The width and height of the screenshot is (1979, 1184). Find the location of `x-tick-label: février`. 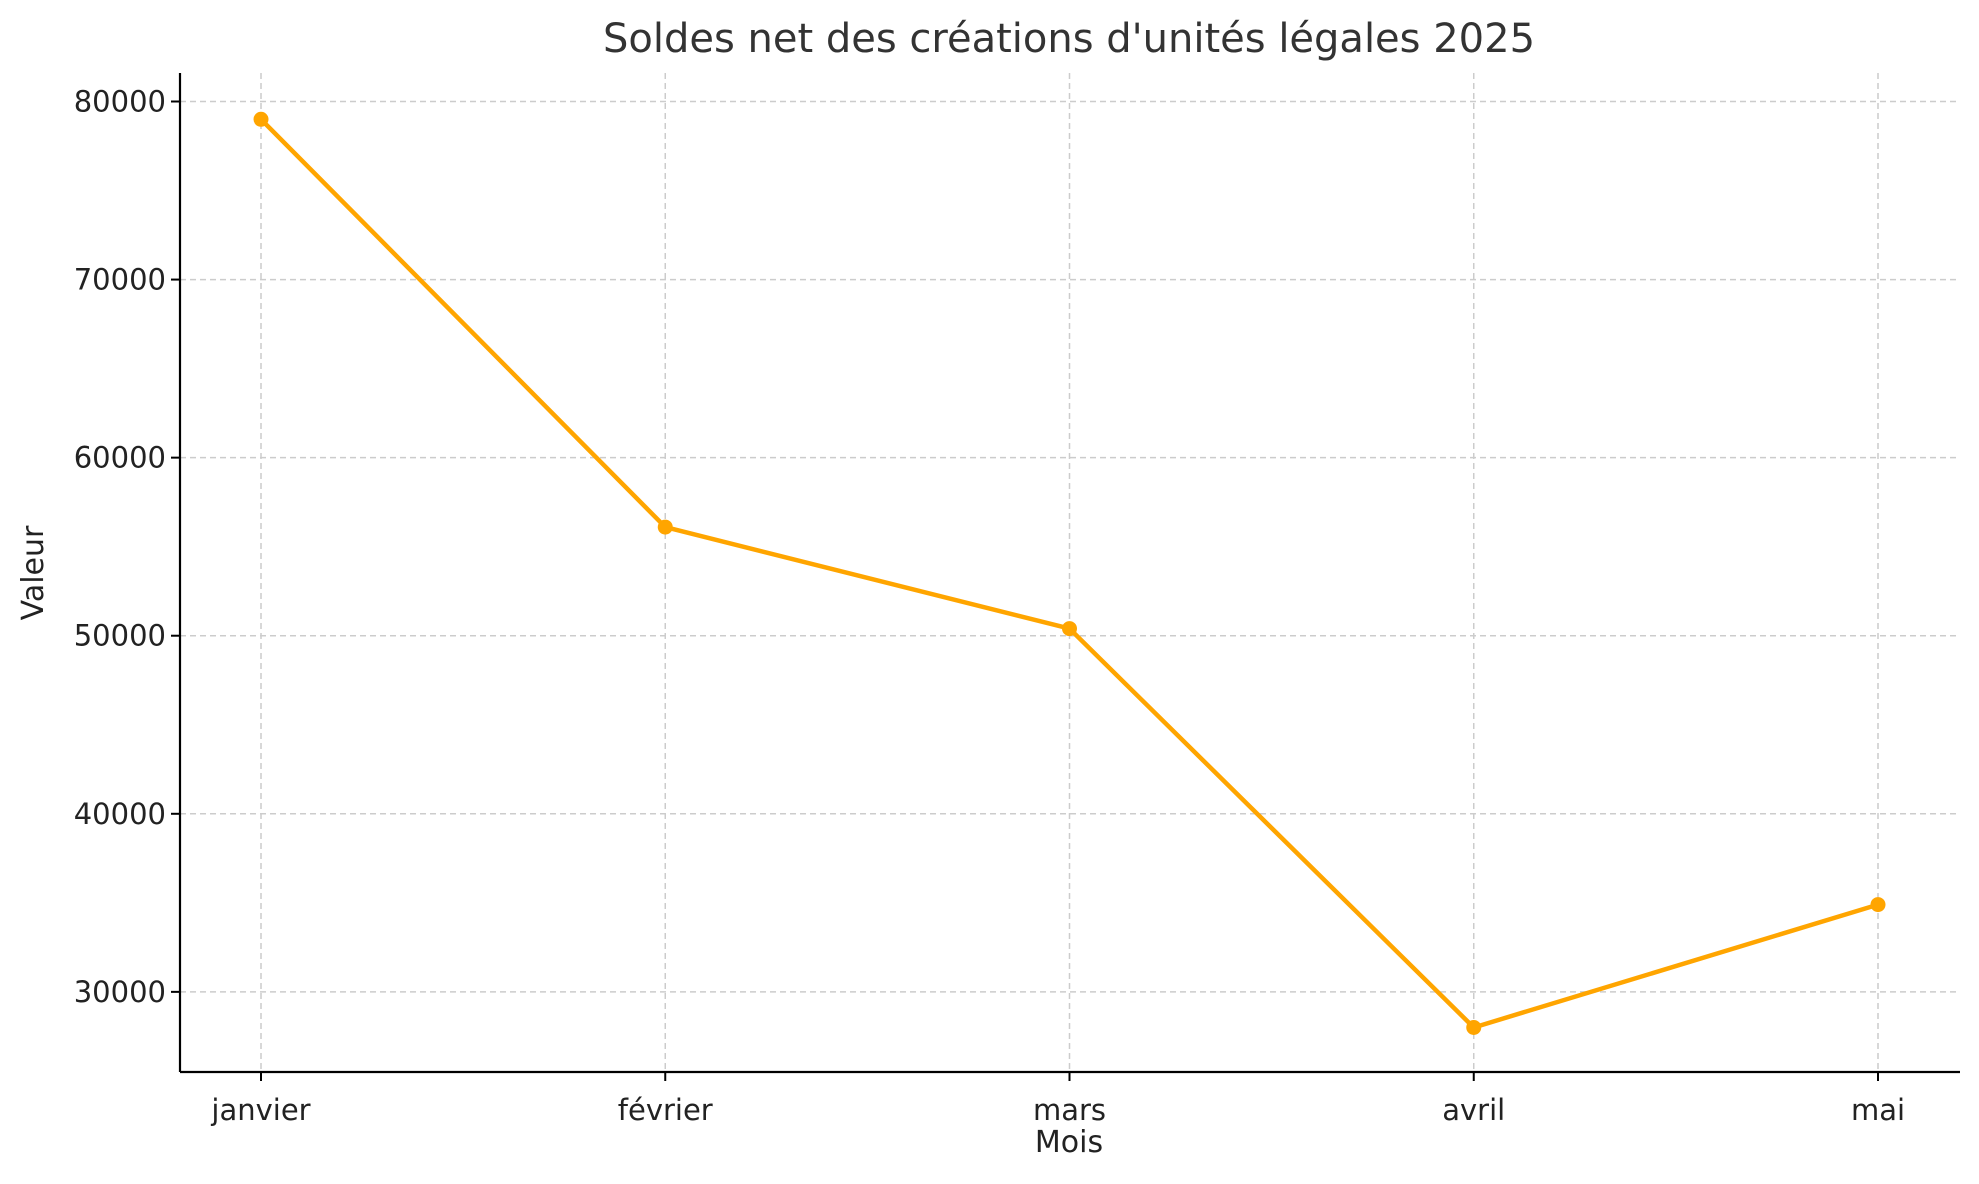

x-tick-label: février is located at coordinates (665, 1110).